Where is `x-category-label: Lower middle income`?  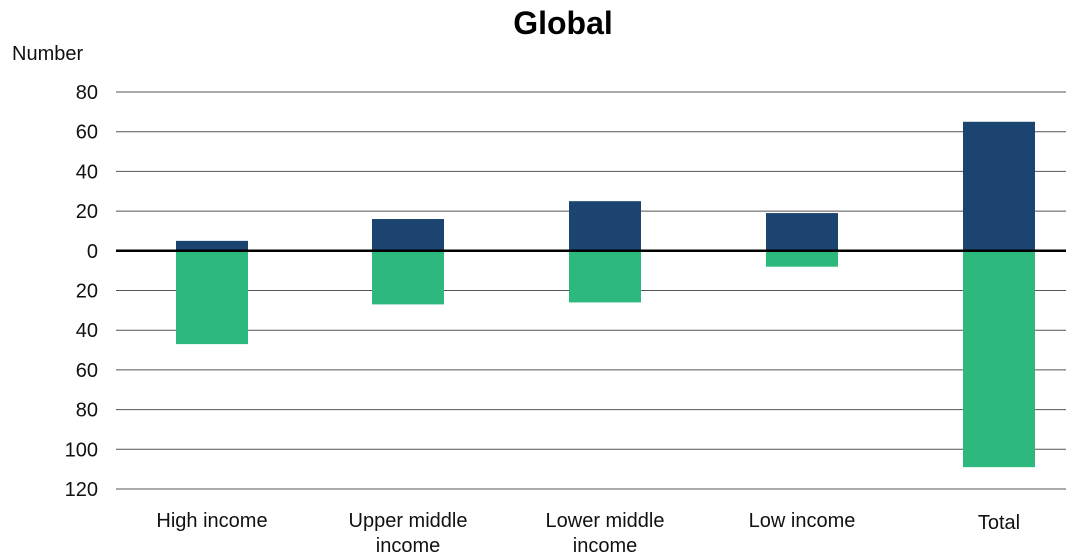
x-category-label: Lower middle income is located at coordinates (605, 533).